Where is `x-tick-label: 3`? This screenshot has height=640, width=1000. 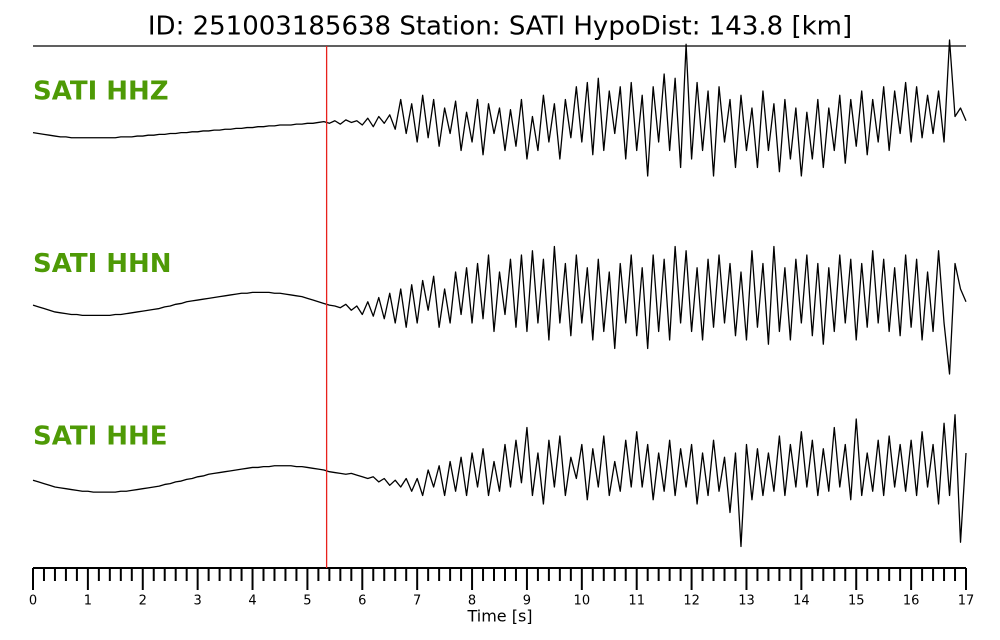 x-tick-label: 3 is located at coordinates (198, 601).